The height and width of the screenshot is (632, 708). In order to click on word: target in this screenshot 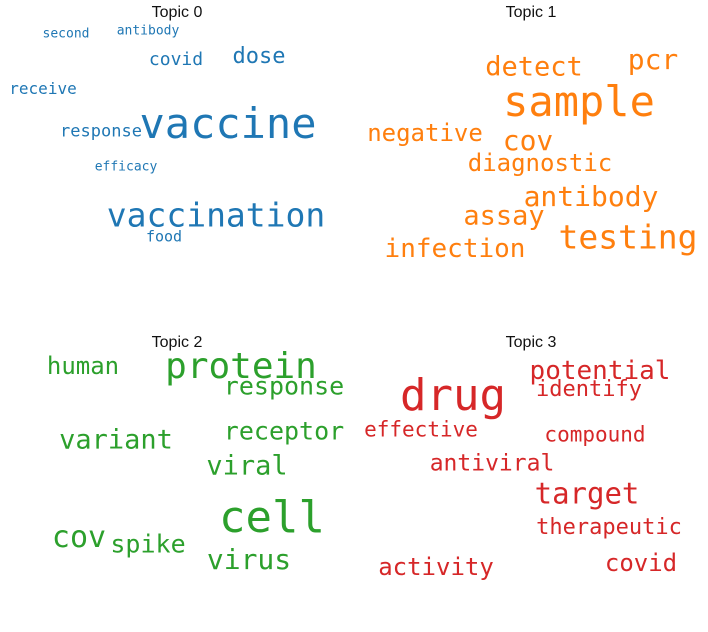, I will do `click(587, 493)`.